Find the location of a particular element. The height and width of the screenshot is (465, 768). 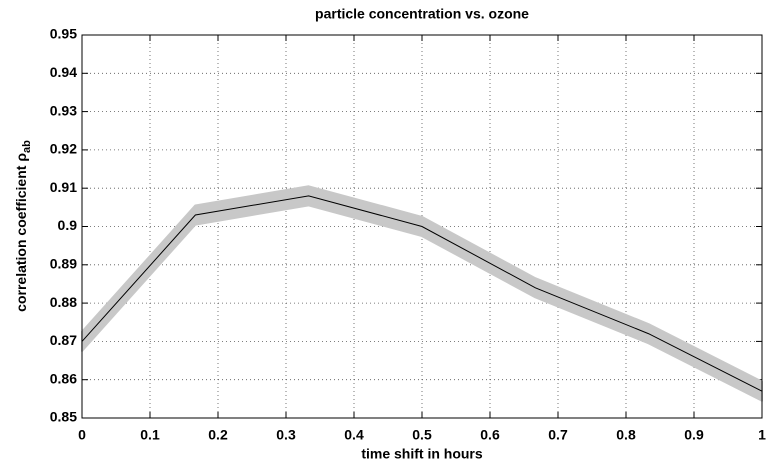

x-tick-label: 0.8 is located at coordinates (626, 435).